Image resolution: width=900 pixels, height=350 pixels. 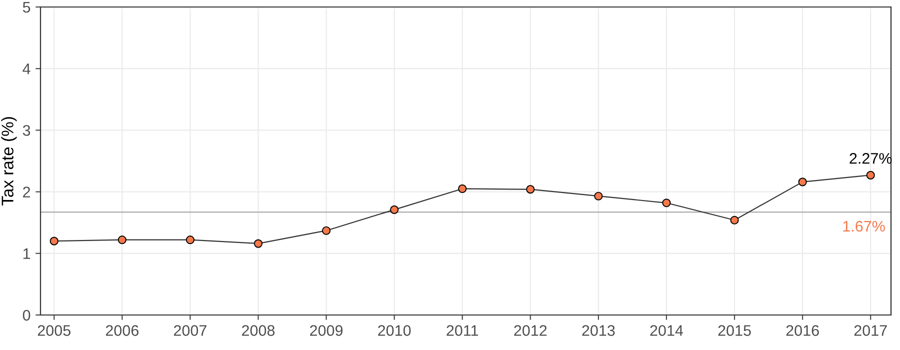 I want to click on ref-line-label: 1.67%, so click(x=864, y=226).